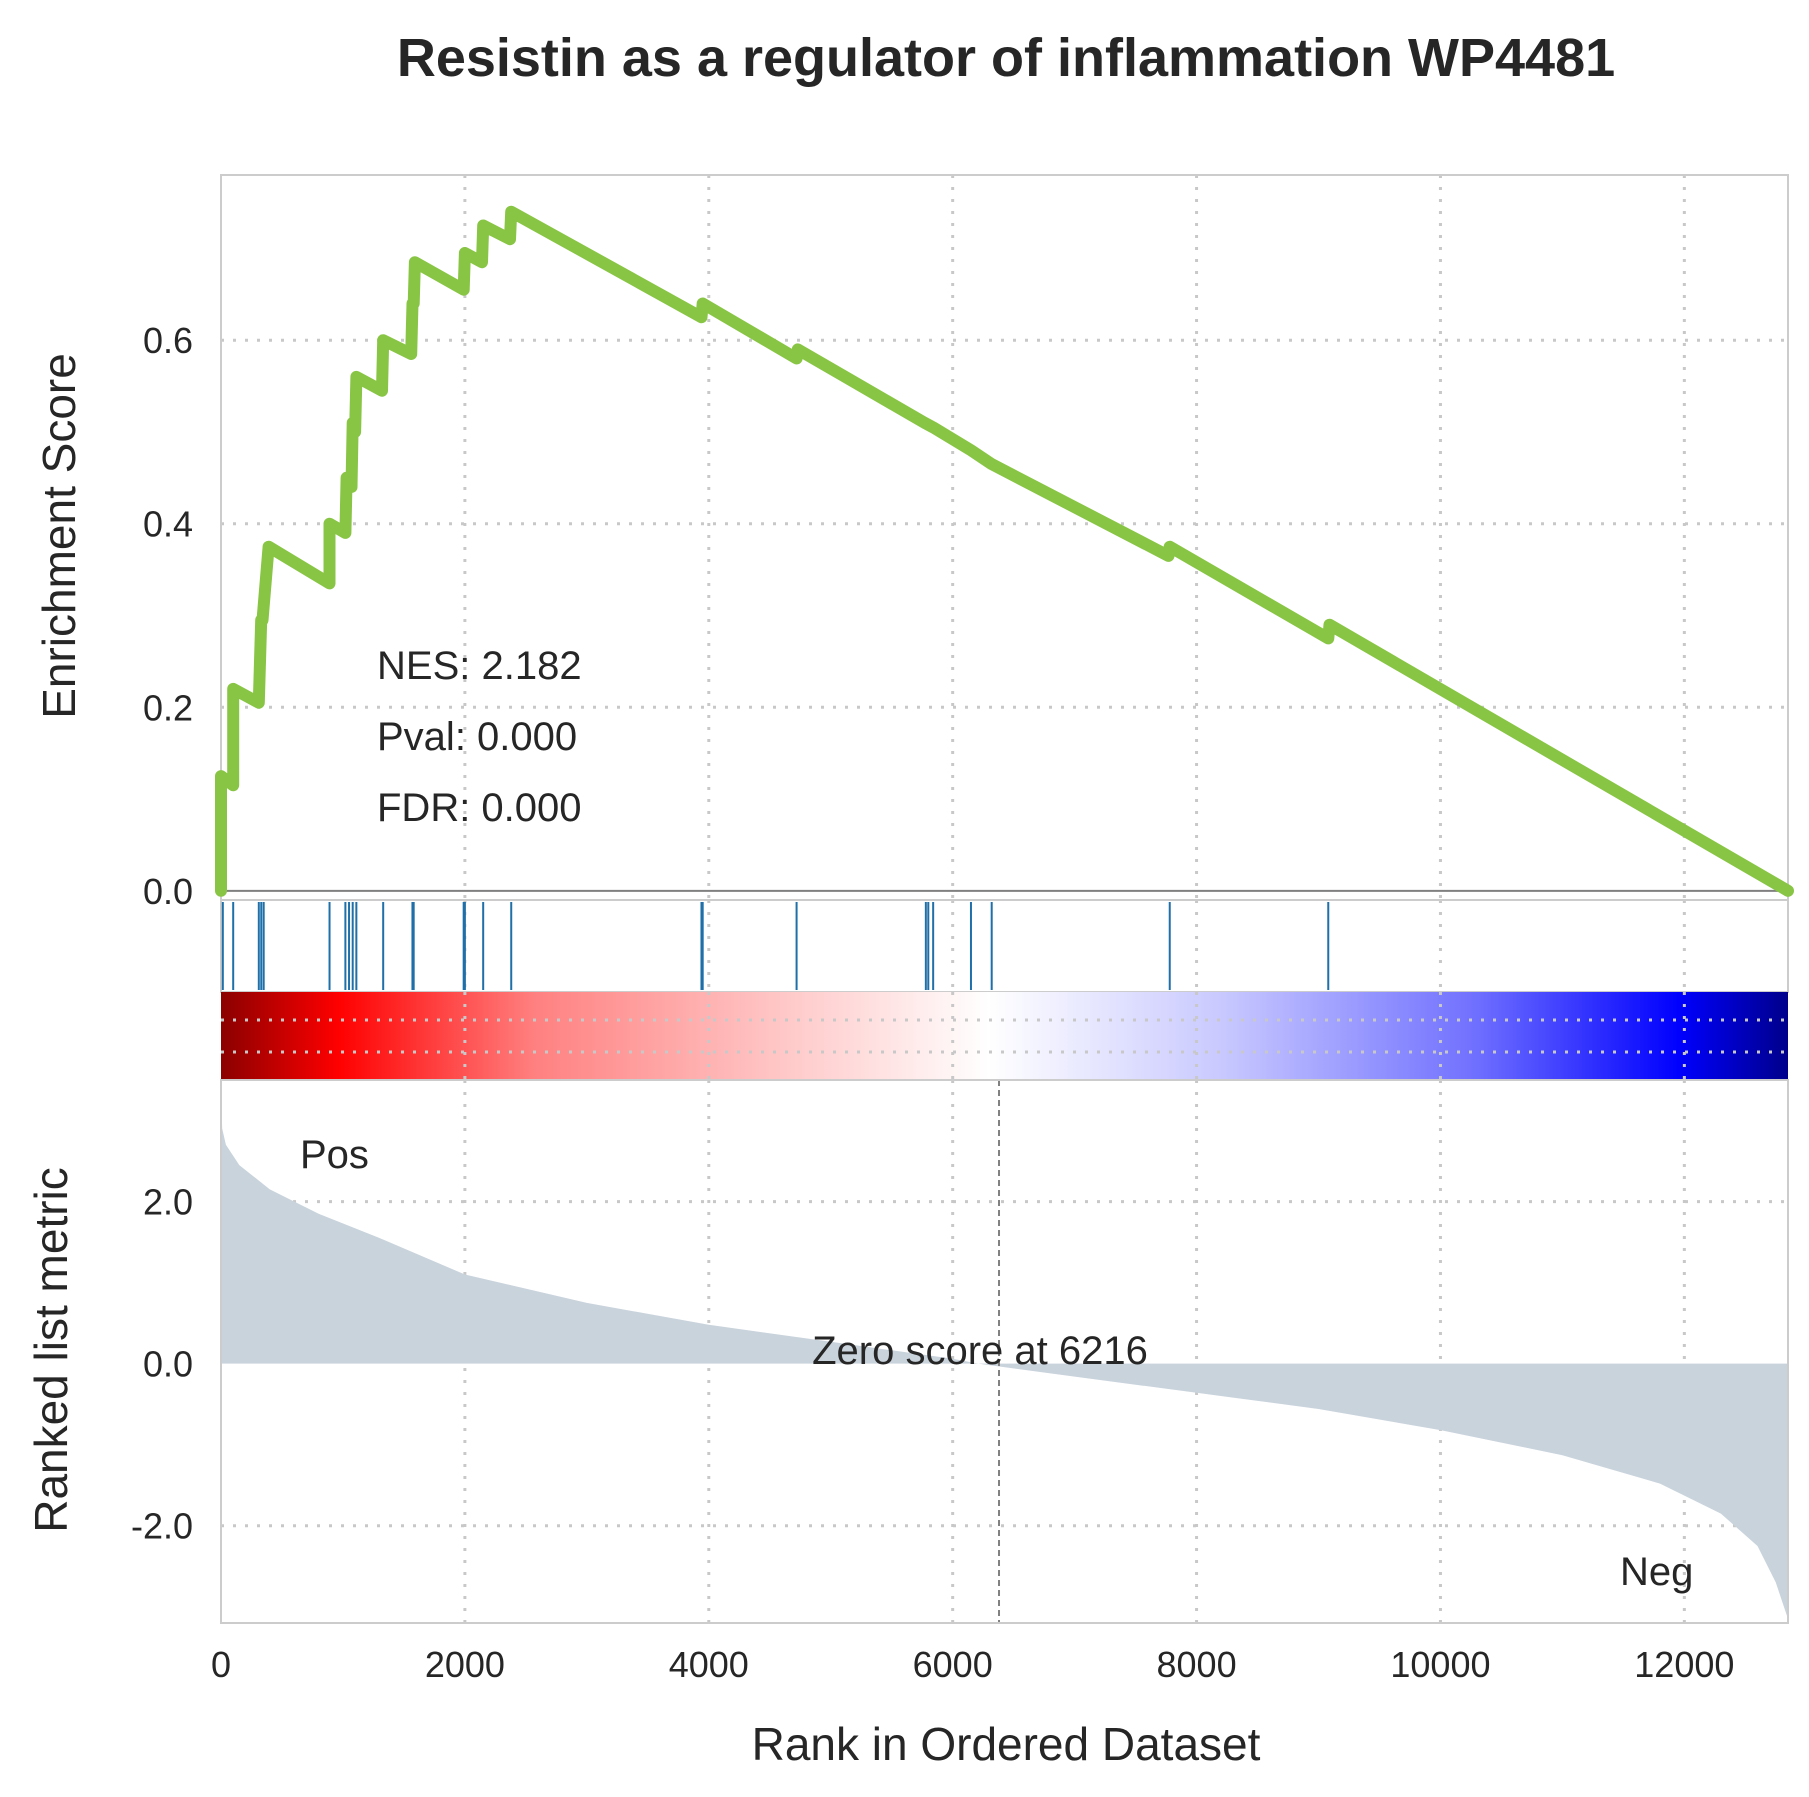 The height and width of the screenshot is (1797, 1809). Describe the element at coordinates (168, 340) in the screenshot. I see `enrichment-y-tick: 0.6` at that location.